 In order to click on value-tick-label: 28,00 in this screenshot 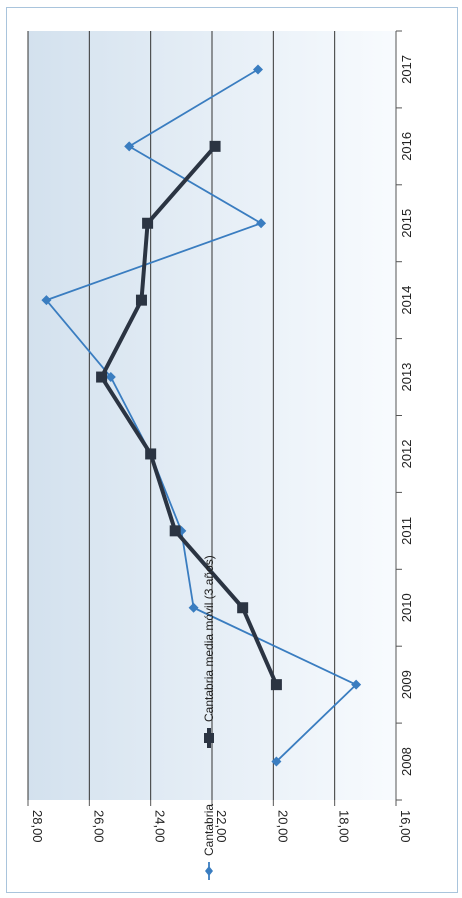, I will do `click(37, 826)`.